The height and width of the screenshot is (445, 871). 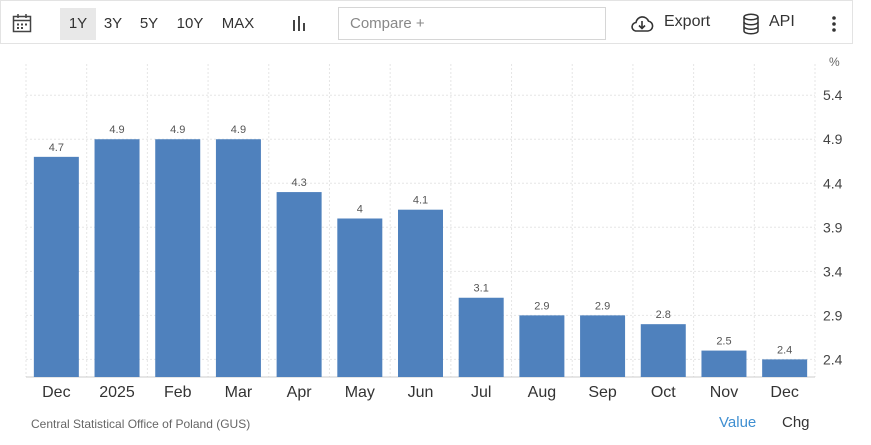 What do you see at coordinates (663, 315) in the screenshot?
I see `data-label: 2.8` at bounding box center [663, 315].